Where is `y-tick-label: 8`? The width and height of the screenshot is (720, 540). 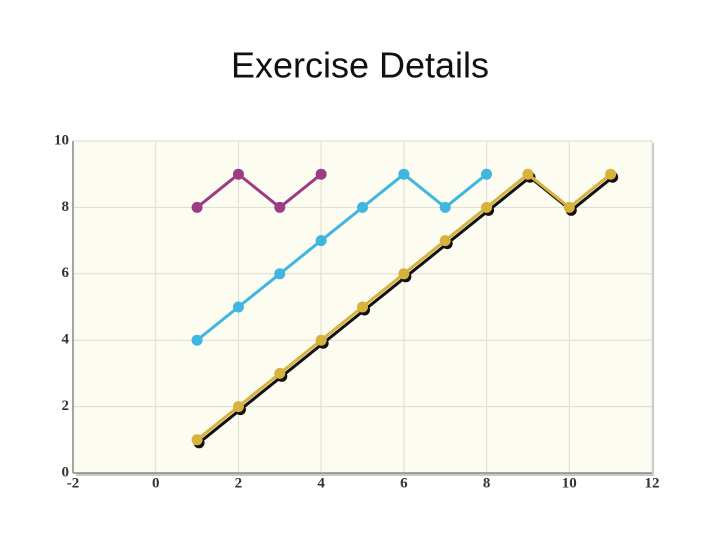 y-tick-label: 8 is located at coordinates (66, 207).